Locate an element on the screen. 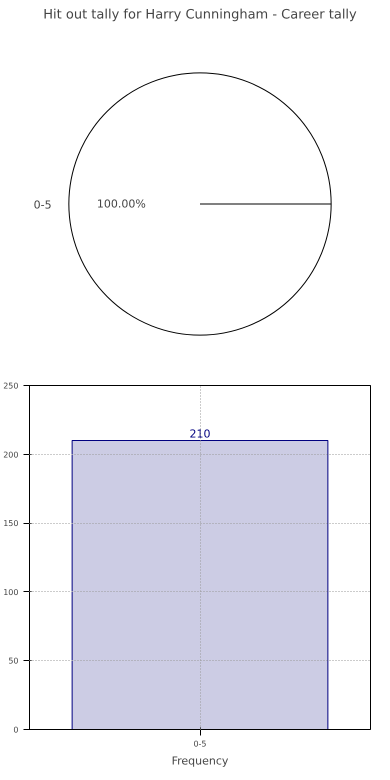 Image resolution: width=390 pixels, height=780 pixels. data-label: 100.00% is located at coordinates (121, 204).